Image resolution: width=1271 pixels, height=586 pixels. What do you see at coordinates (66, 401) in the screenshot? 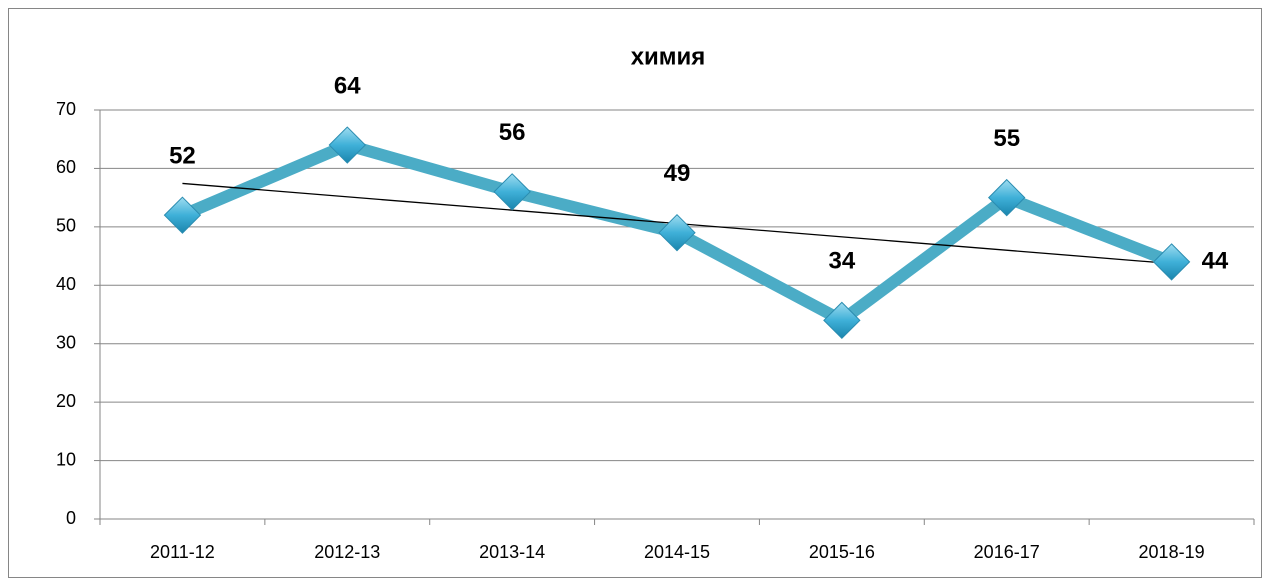
I see `y-tick-label: 20` at bounding box center [66, 401].